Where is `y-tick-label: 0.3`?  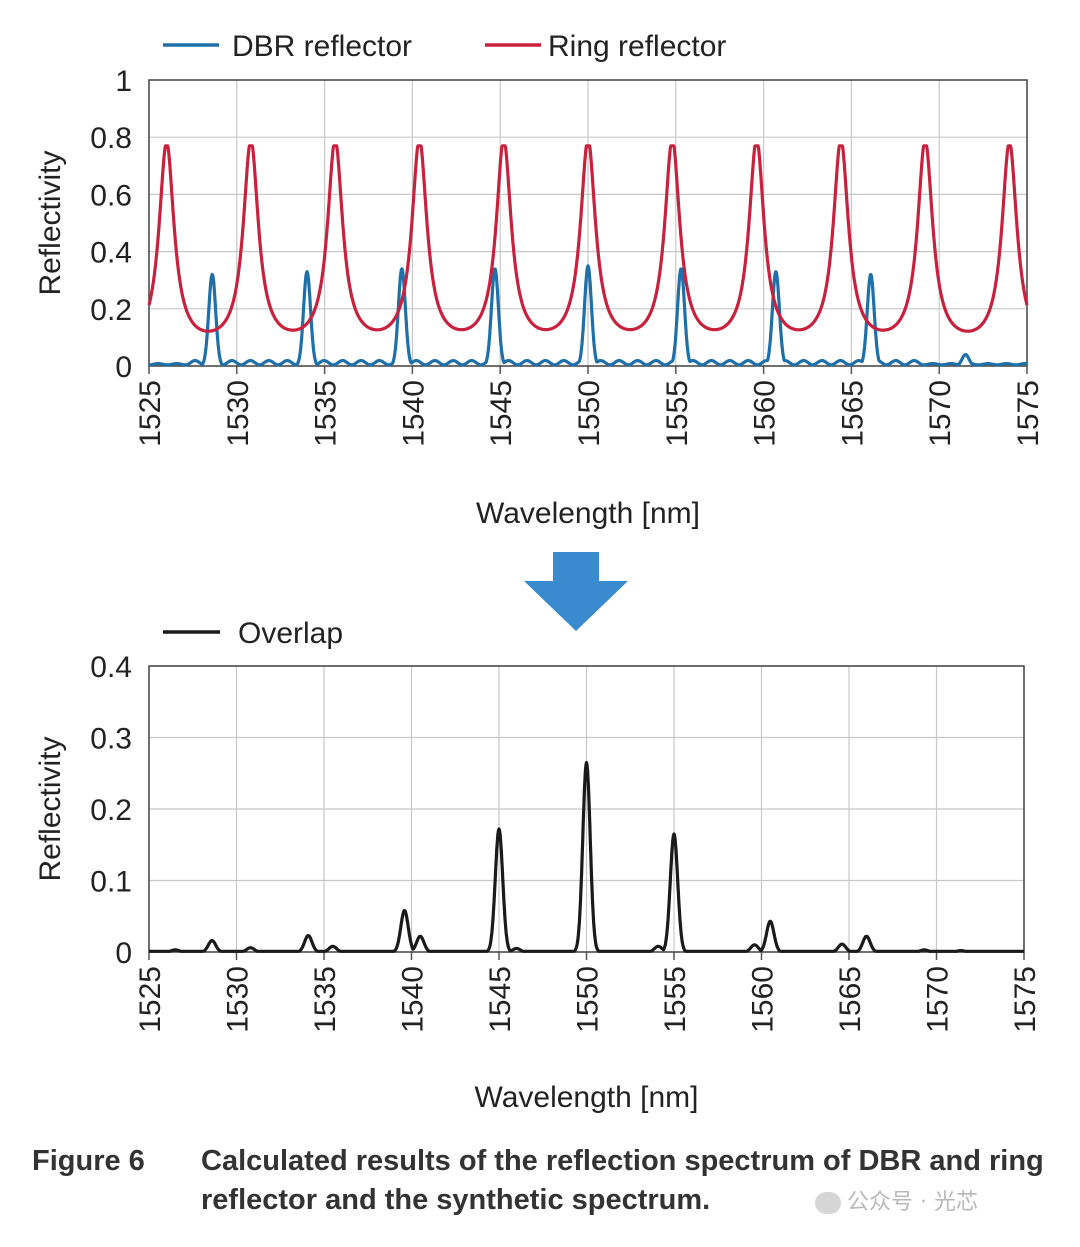
y-tick-label: 0.3 is located at coordinates (111, 739).